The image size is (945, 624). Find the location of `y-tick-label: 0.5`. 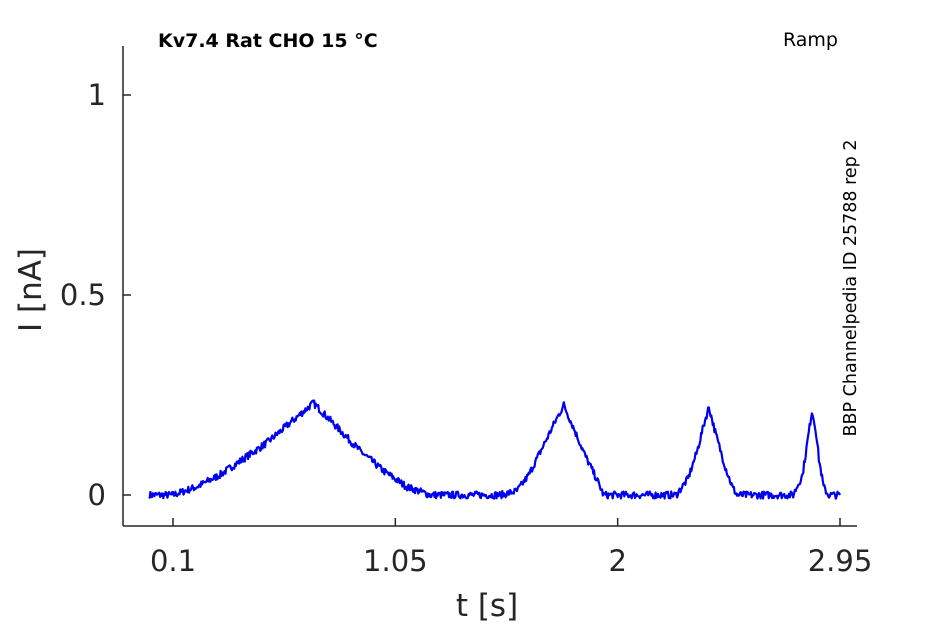

y-tick-label: 0.5 is located at coordinates (83, 295).